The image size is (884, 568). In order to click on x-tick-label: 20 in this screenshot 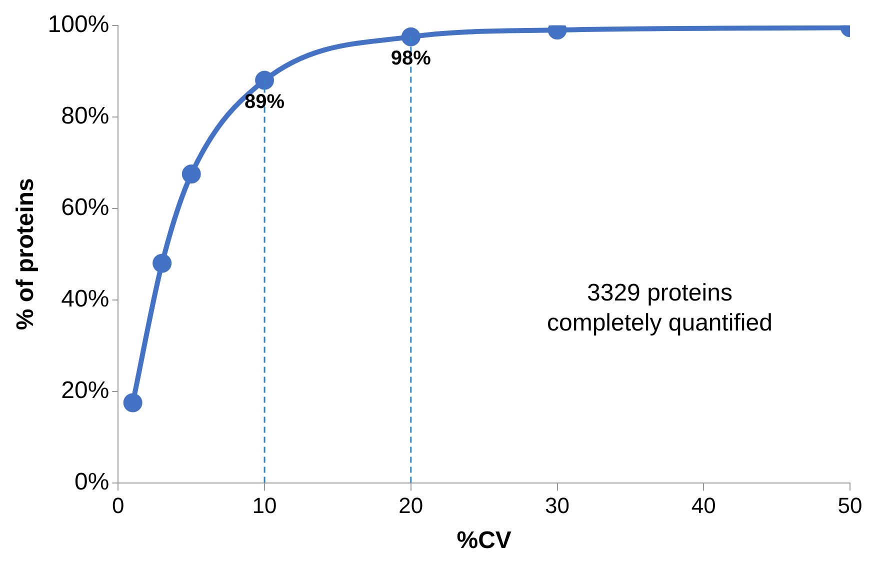, I will do `click(411, 505)`.